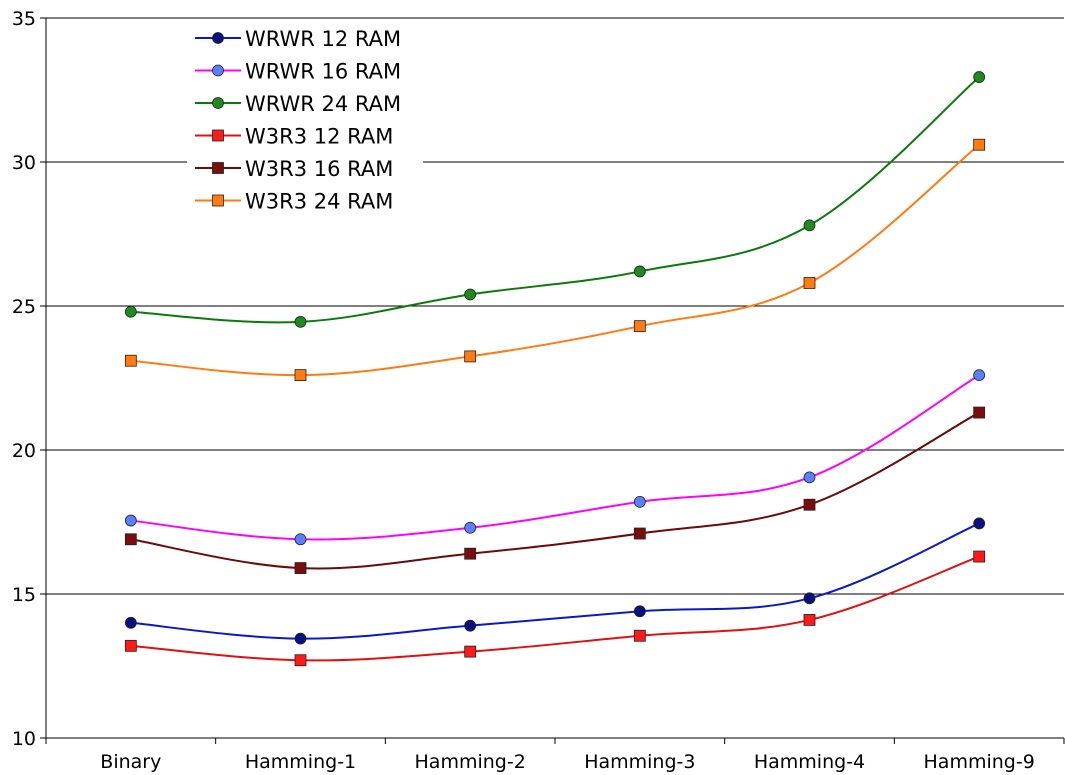  What do you see at coordinates (470, 762) in the screenshot?
I see `x-tick-label: Hamming-2` at bounding box center [470, 762].